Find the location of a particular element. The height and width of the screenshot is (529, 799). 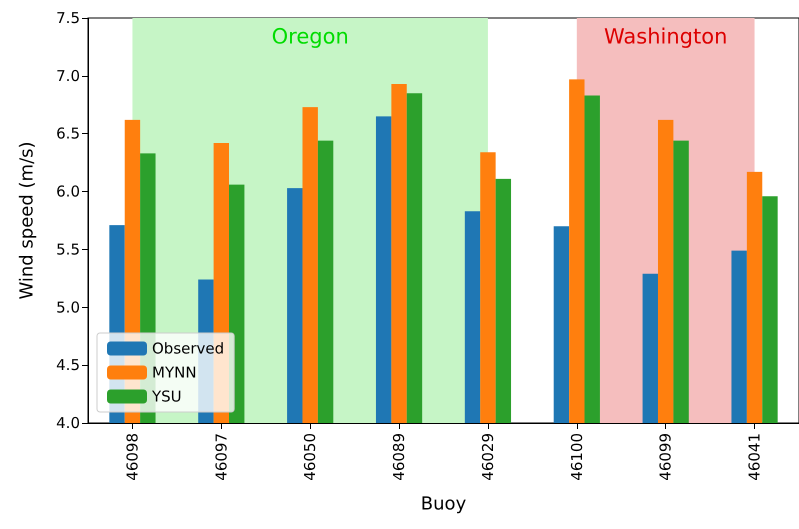

band-label: Washington is located at coordinates (666, 36).